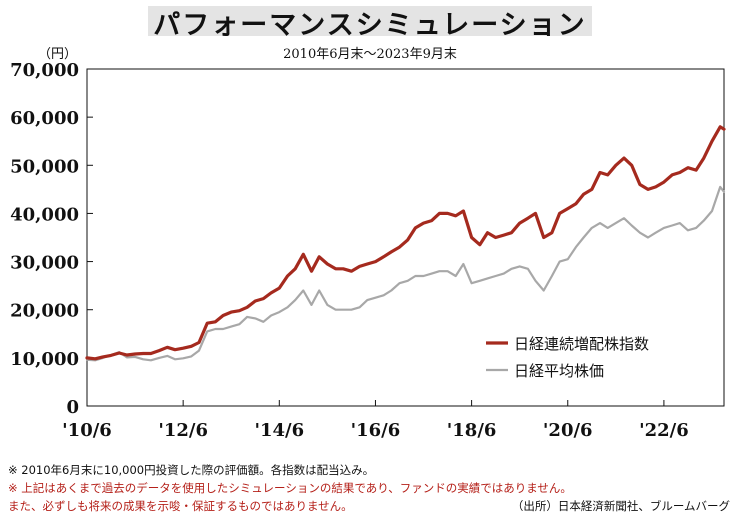  What do you see at coordinates (376, 430) in the screenshot?
I see `x-tick-label: '16/6` at bounding box center [376, 430].